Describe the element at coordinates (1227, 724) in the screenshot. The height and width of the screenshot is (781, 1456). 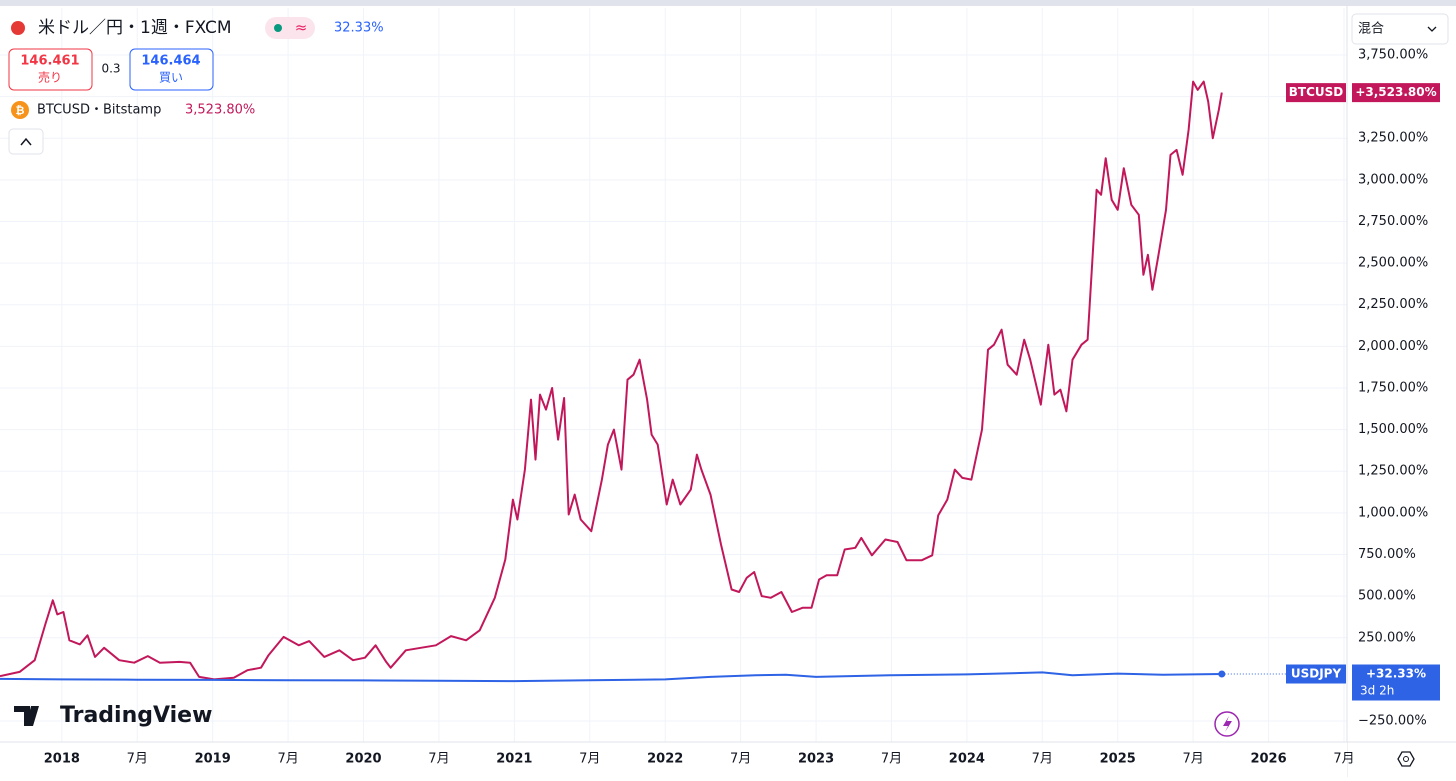
I see `alert-icon` at that location.